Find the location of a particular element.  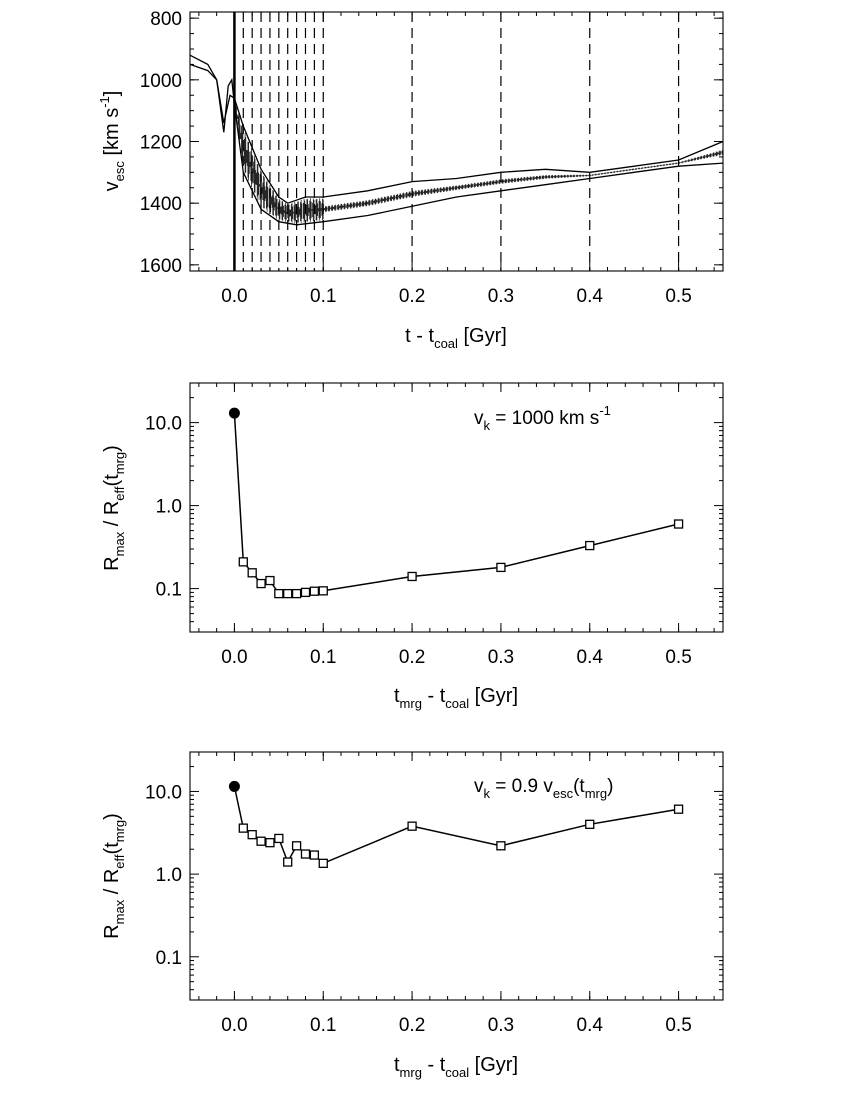

oscillation-band is located at coordinates (478, 163).